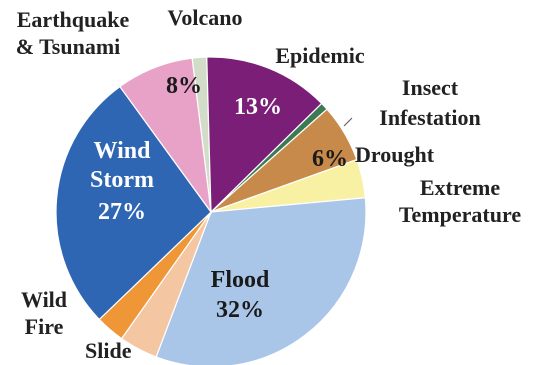 The image size is (538, 365). Describe the element at coordinates (123, 151) in the screenshot. I see `label-wind-storm-line-1: Wind` at that location.